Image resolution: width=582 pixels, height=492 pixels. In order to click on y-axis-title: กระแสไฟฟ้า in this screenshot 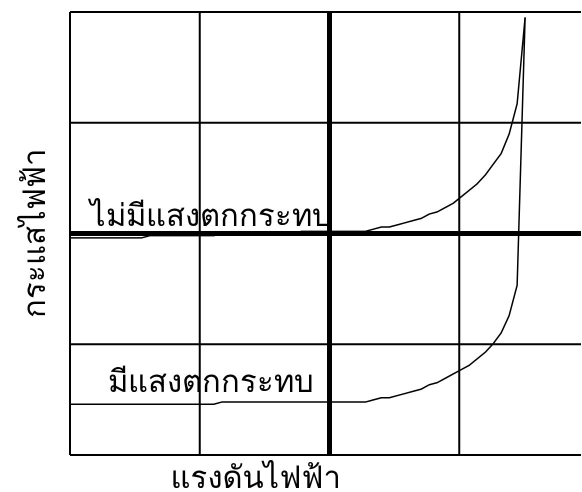, I will do `click(34, 233)`.